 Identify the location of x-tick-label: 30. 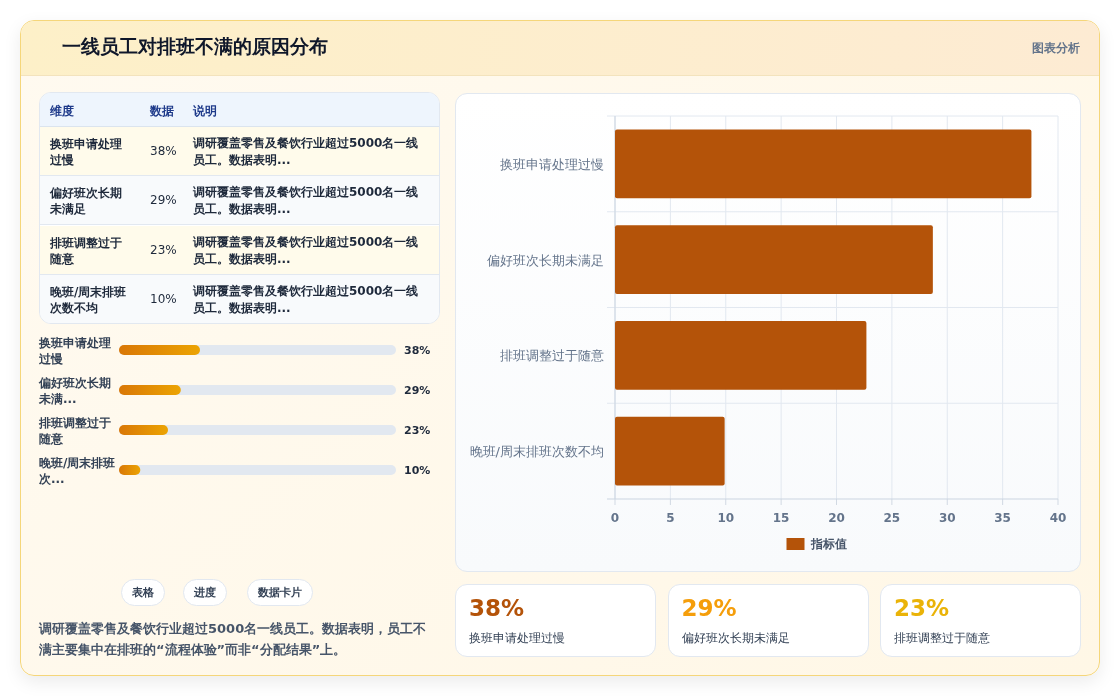
(947, 518).